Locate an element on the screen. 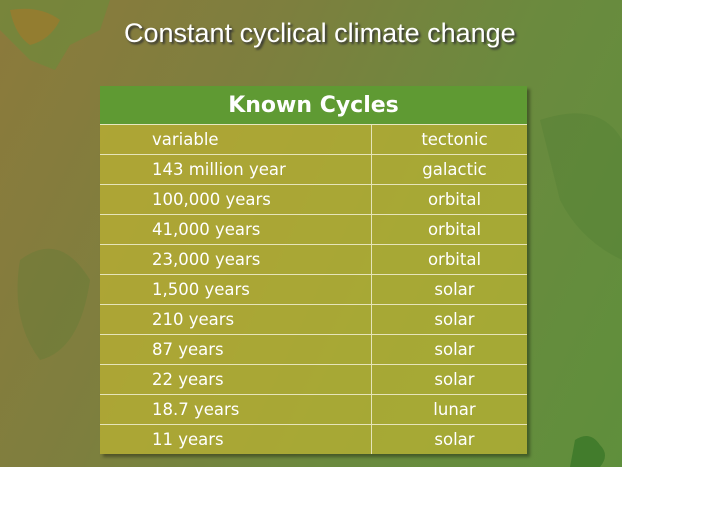 The height and width of the screenshot is (515, 728). cause-cell: galactic is located at coordinates (454, 169).